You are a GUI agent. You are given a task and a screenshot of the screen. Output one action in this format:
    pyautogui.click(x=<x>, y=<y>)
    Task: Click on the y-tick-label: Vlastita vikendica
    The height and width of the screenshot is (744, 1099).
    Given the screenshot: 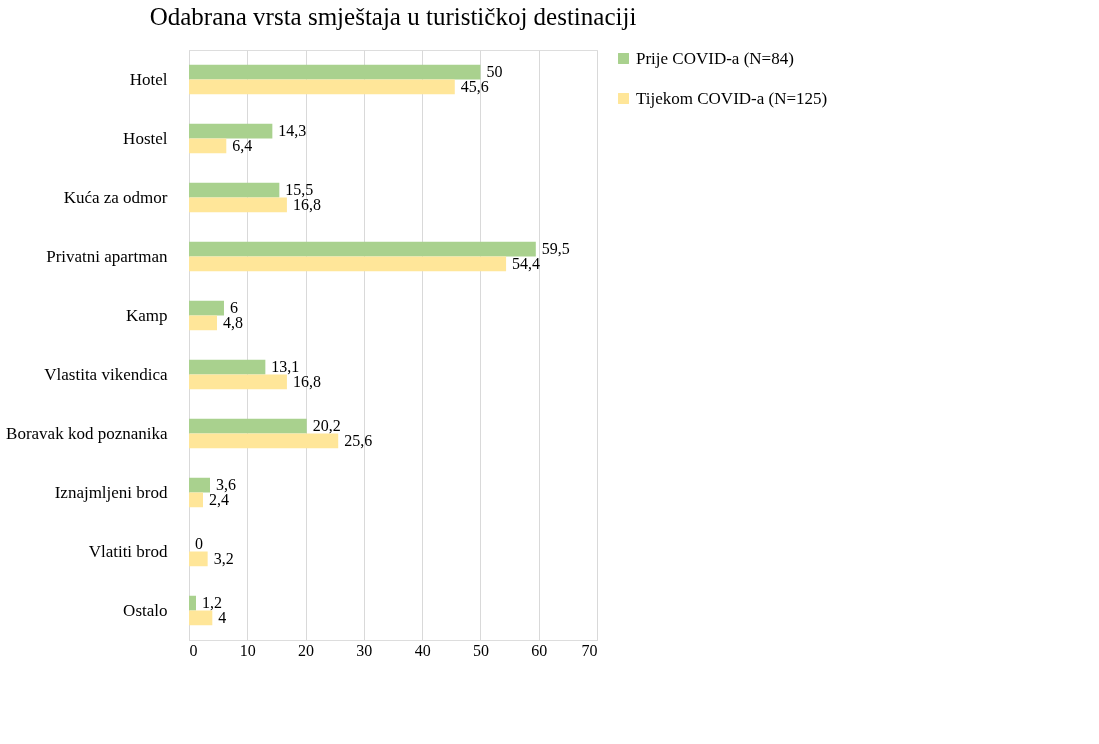 What is the action you would take?
    pyautogui.click(x=106, y=374)
    